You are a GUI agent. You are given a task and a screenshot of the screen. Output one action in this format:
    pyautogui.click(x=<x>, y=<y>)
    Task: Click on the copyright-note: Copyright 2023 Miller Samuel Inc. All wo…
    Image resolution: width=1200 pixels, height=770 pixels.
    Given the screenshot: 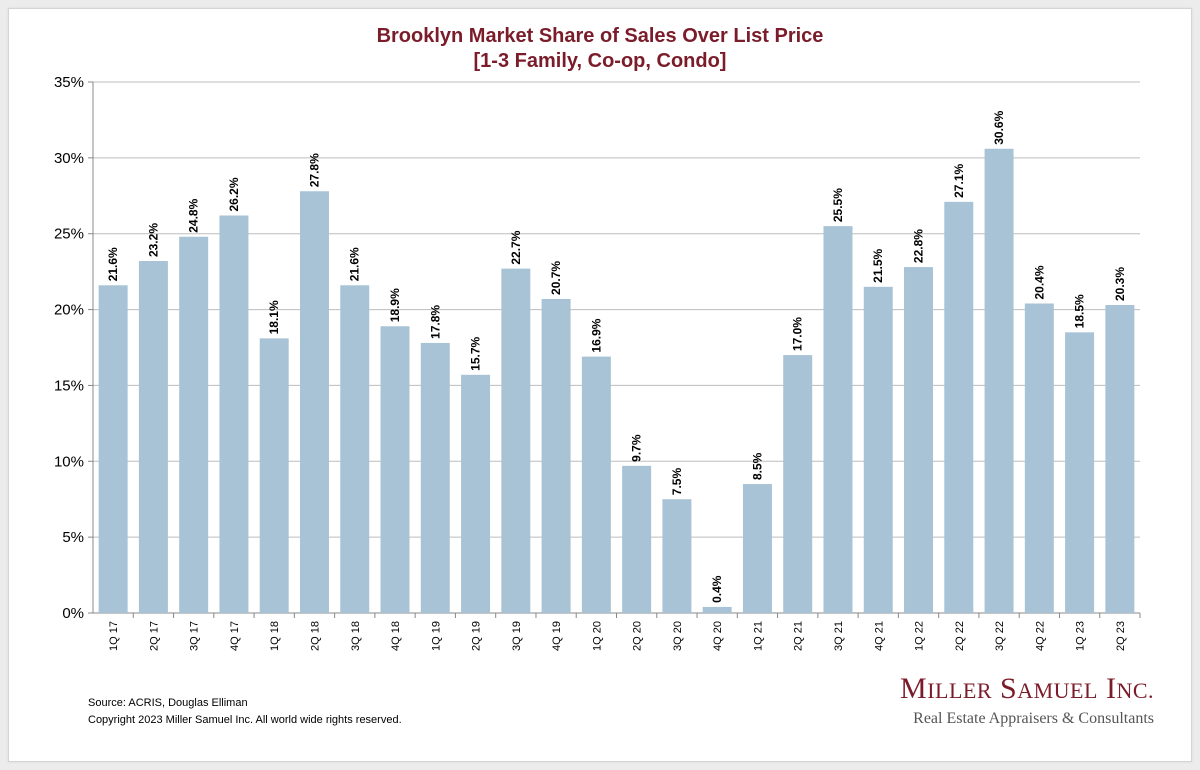 What is the action you would take?
    pyautogui.click(x=245, y=720)
    